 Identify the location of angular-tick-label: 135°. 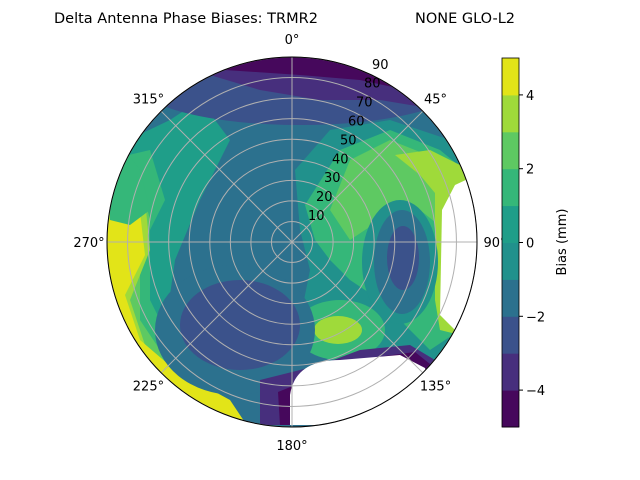
(435, 387).